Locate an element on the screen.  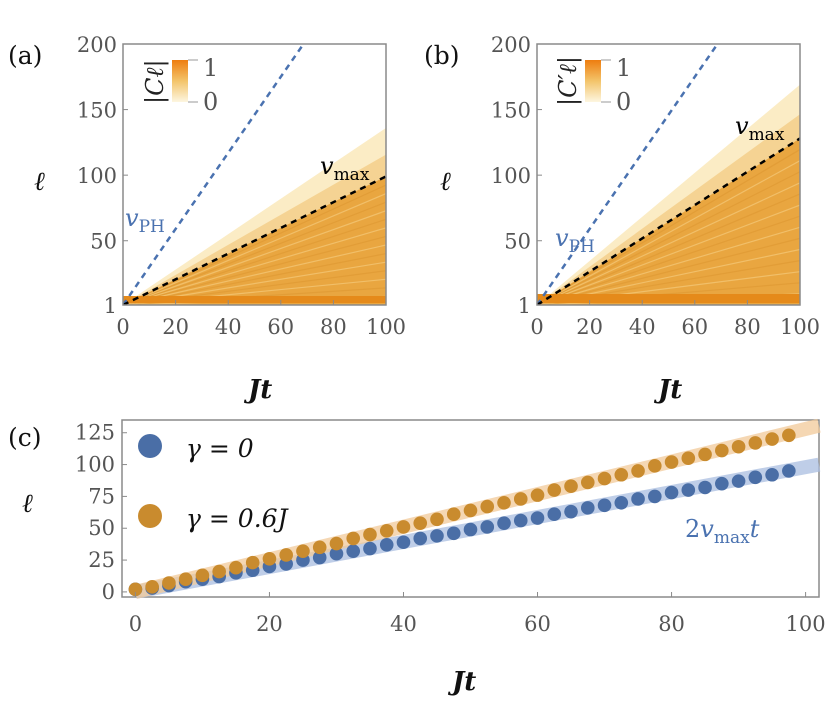
vph-label-a: vPH is located at coordinates (145, 220).